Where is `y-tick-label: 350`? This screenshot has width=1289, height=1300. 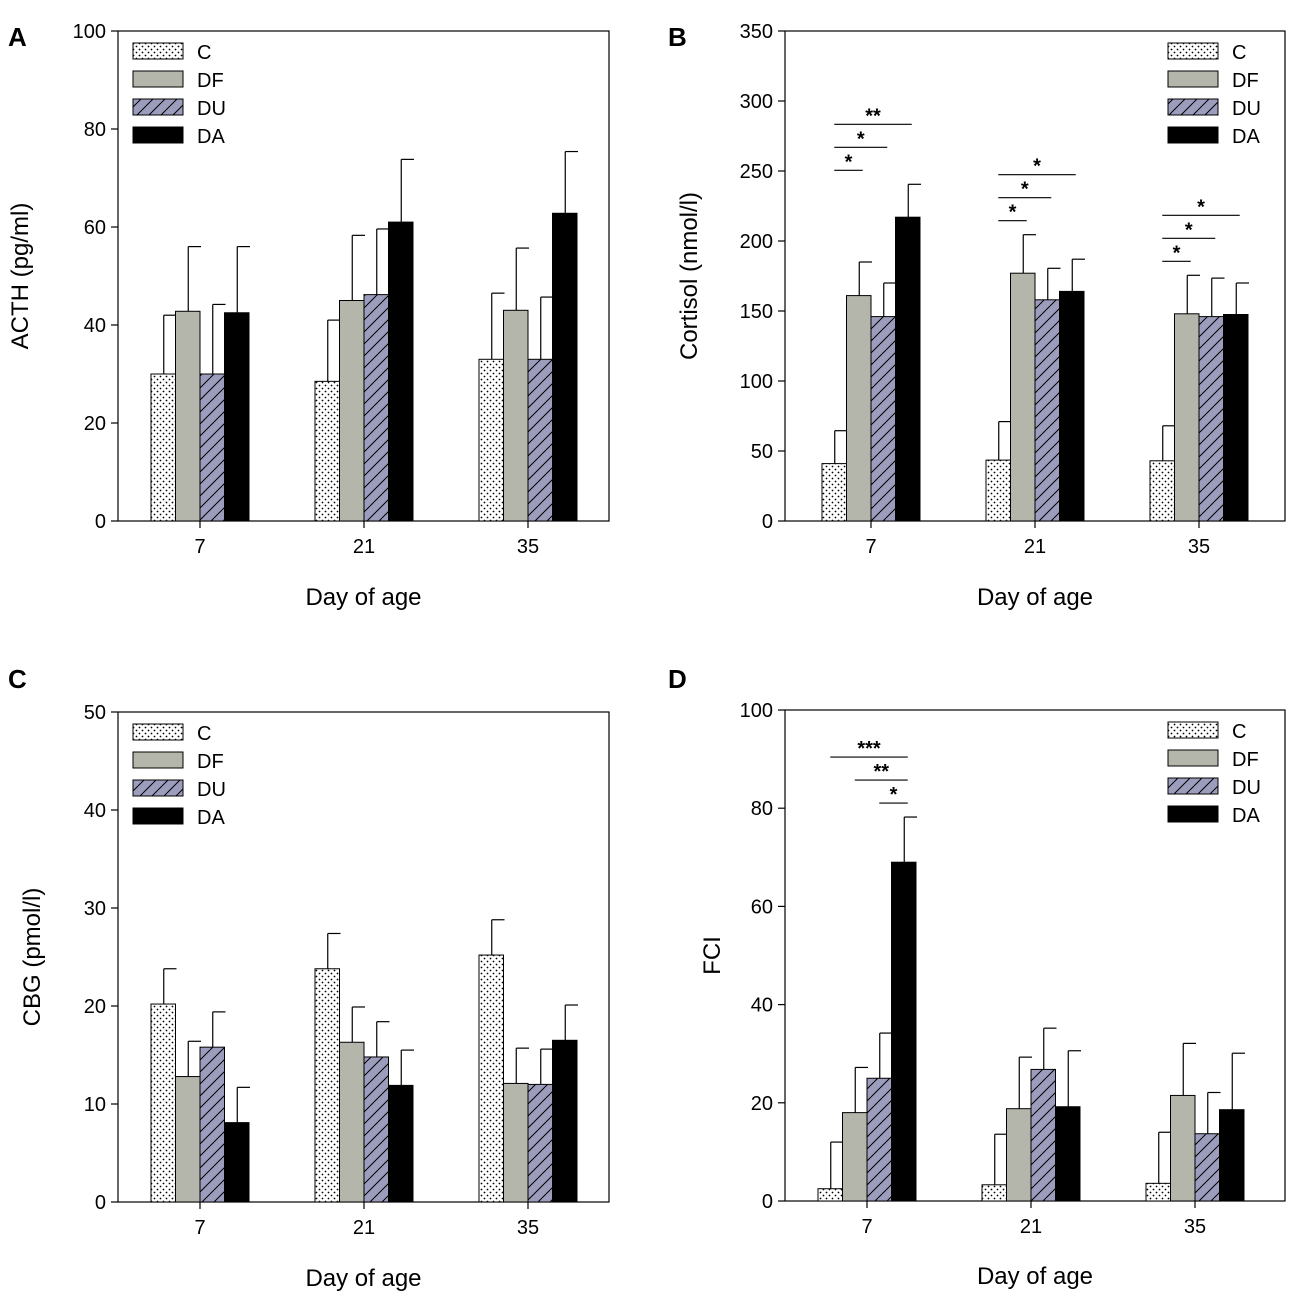 y-tick-label: 350 is located at coordinates (756, 32).